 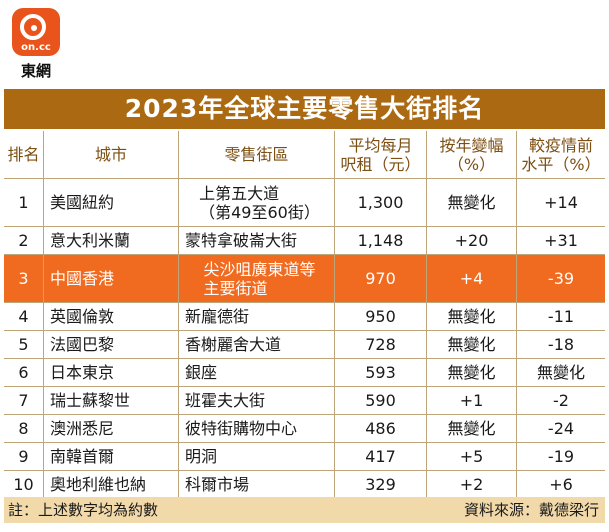 I want to click on logo-name: 東網, so click(x=35, y=71).